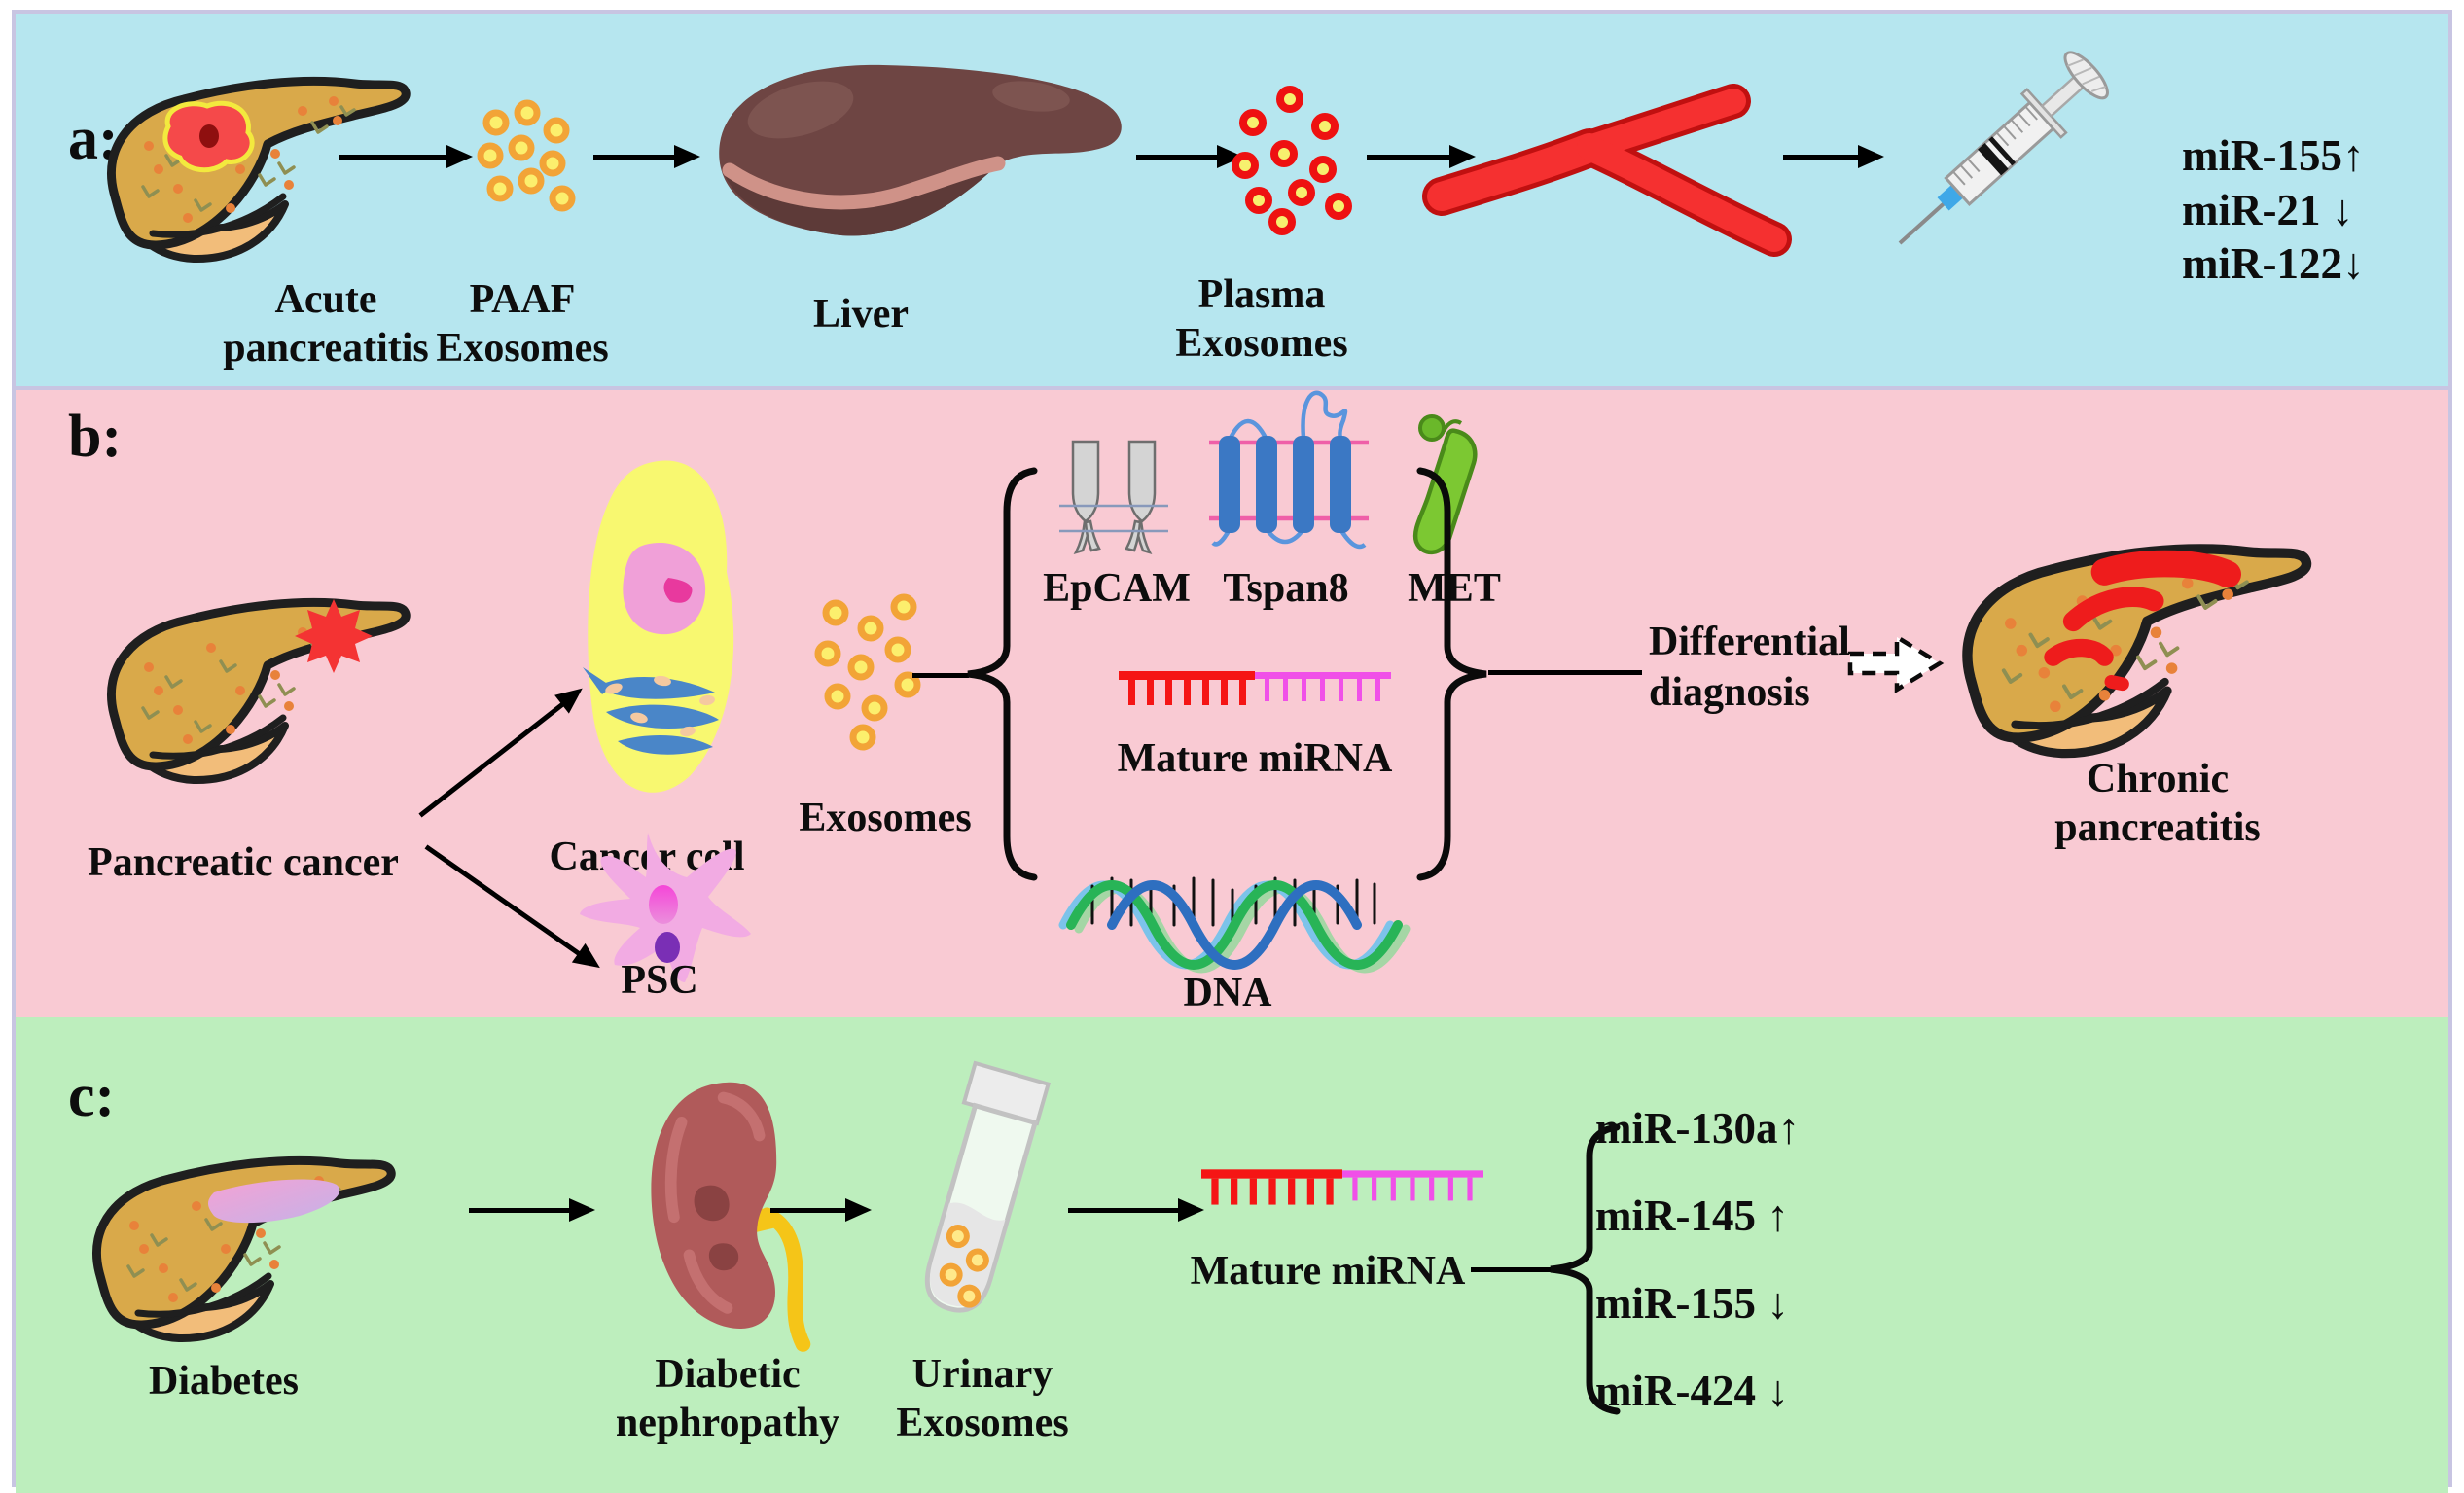 This screenshot has width=2464, height=1493. I want to click on mir-result-a-3: miR-122↓, so click(2273, 263).